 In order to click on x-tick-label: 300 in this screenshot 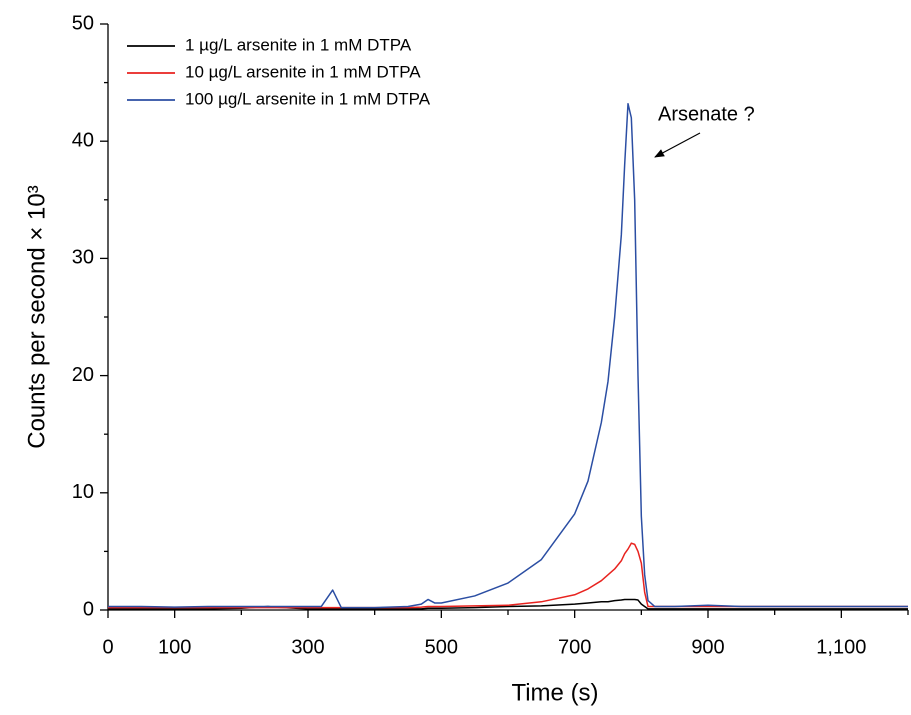, I will do `click(307, 647)`.